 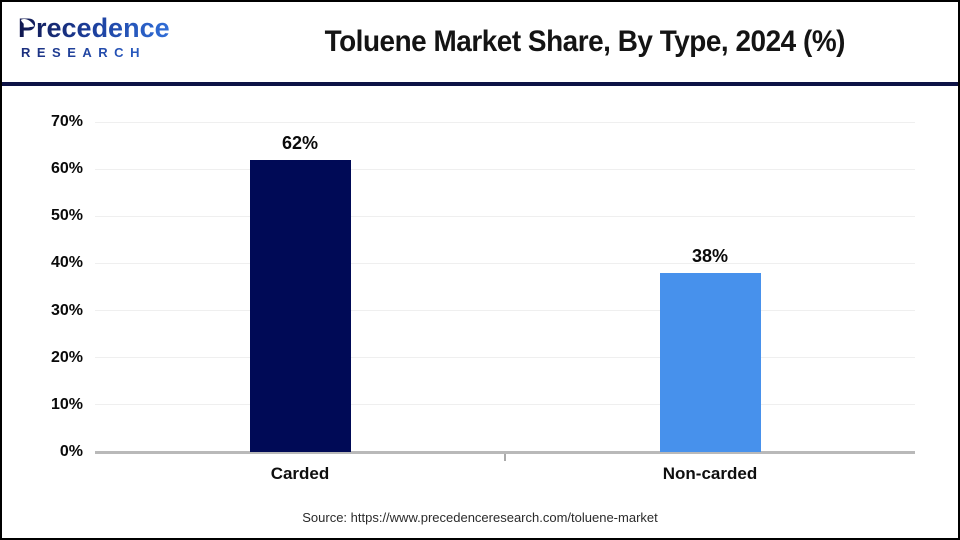 What do you see at coordinates (66, 121) in the screenshot?
I see `y-axis-tick-label: 70%` at bounding box center [66, 121].